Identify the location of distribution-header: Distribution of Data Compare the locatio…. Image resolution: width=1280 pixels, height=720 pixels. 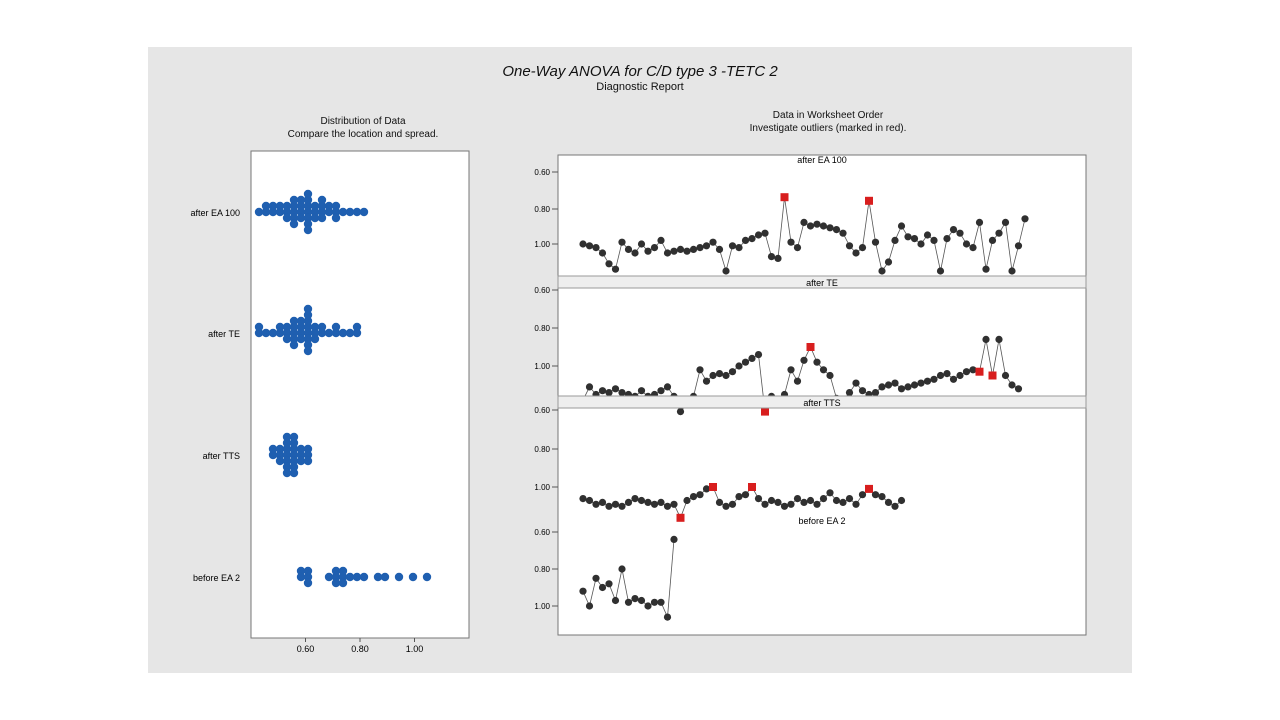
(363, 128).